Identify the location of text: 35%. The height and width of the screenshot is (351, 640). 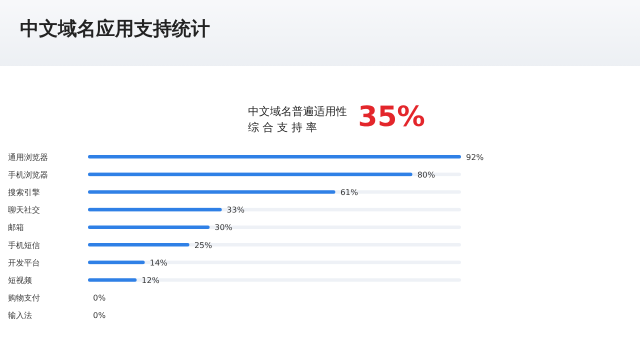
(392, 116).